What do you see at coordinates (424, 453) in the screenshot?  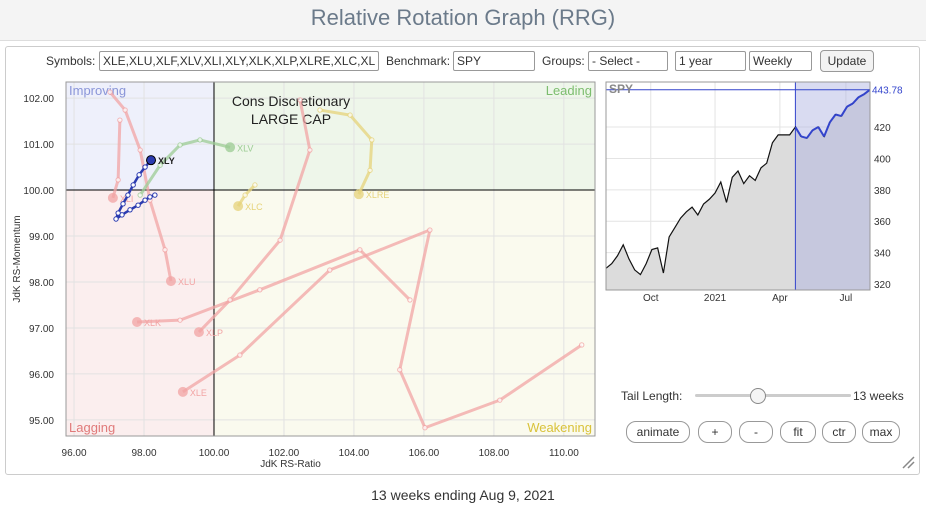 I see `x-tick-label: 106.00` at bounding box center [424, 453].